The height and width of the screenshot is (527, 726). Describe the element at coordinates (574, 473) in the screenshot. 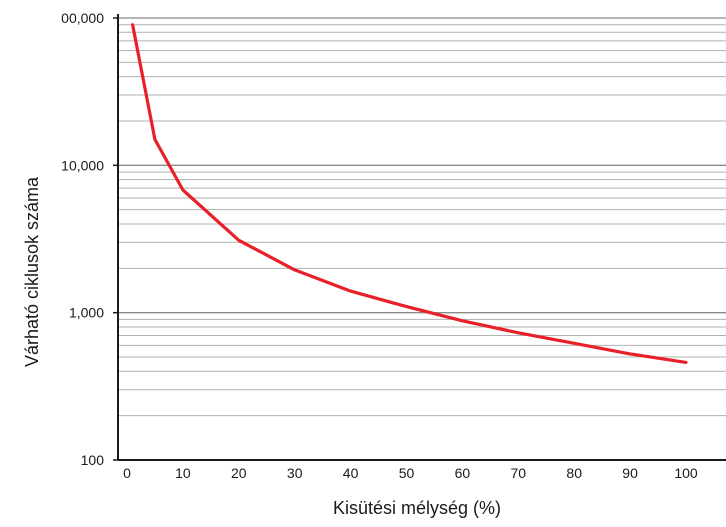

I see `x-tick-label: 80` at that location.